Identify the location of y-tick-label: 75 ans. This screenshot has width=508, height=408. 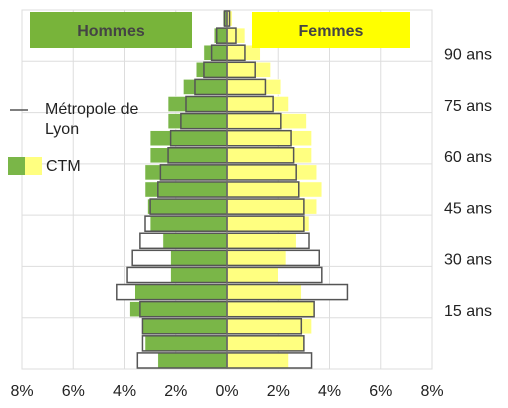
(468, 106).